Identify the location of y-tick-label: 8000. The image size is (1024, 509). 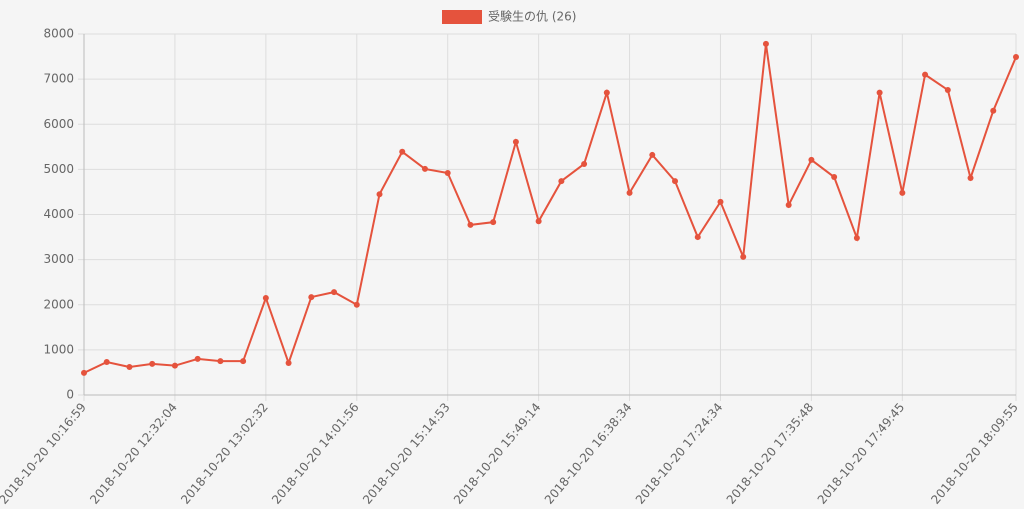
(58, 34).